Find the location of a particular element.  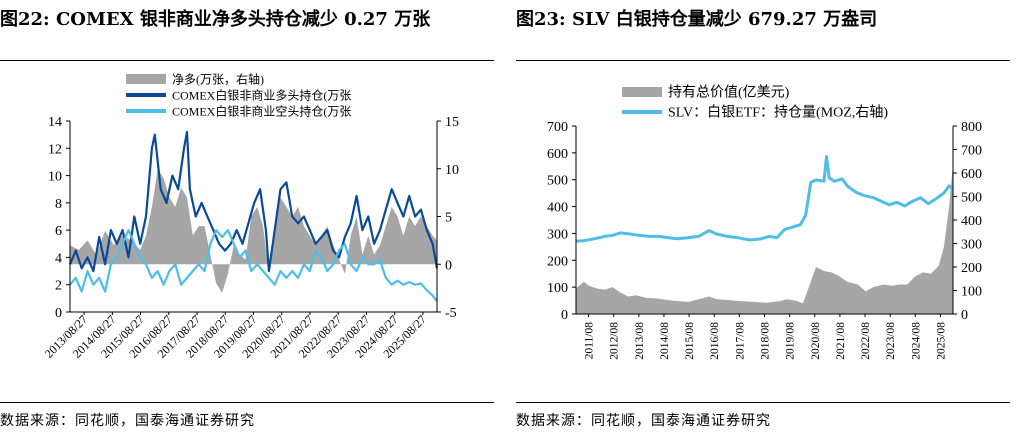

y-tick-label-right: 800 is located at coordinates (971, 127).